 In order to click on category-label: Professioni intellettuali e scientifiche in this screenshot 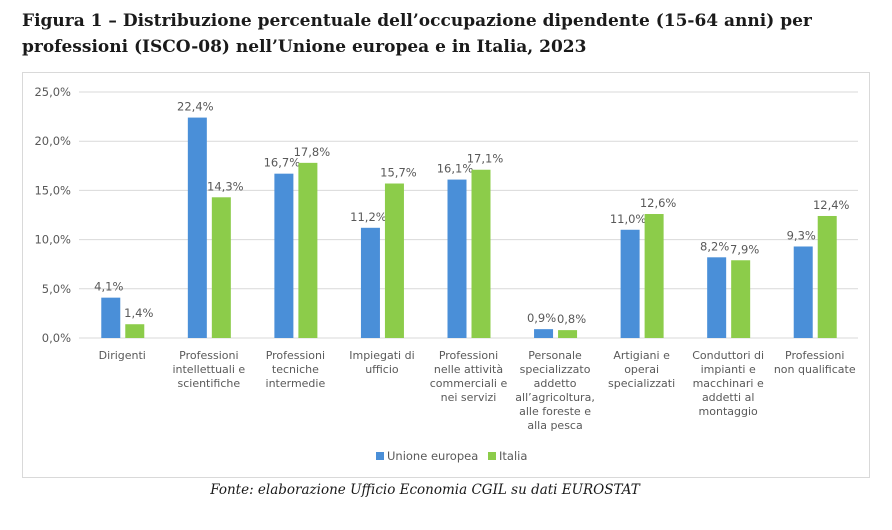, I will do `click(208, 369)`.